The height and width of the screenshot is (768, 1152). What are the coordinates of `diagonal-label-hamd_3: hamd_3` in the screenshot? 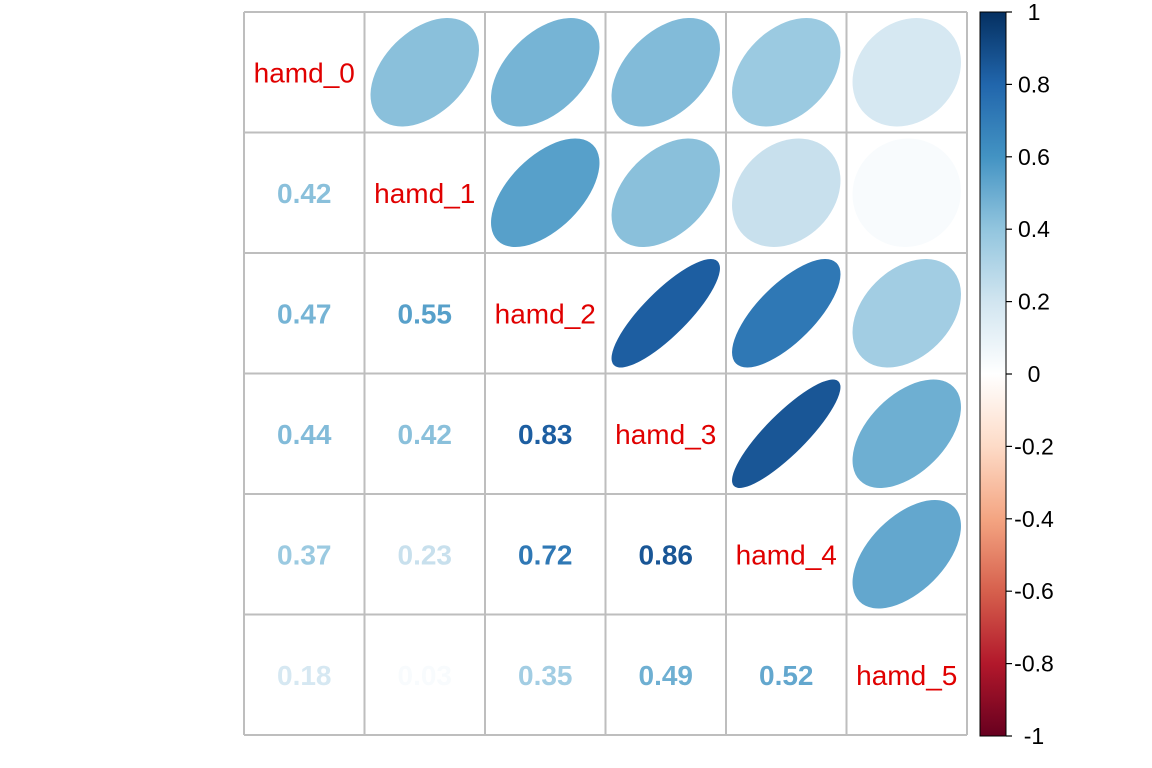 It's located at (665, 434).